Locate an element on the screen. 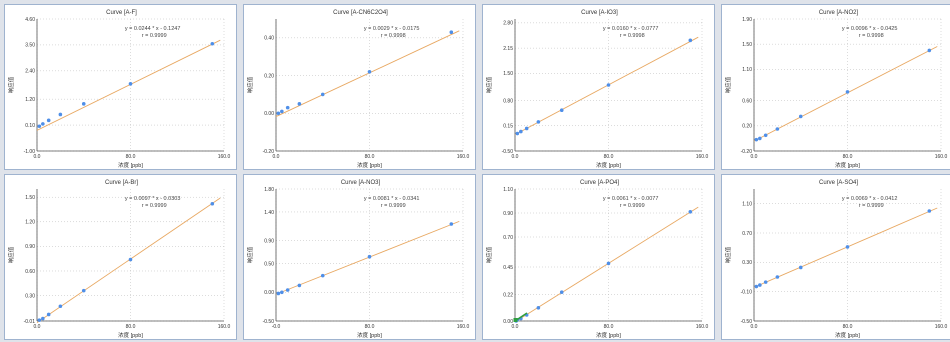 This screenshot has height=342, width=950. y-tick-label: 0.60 is located at coordinates (747, 102).